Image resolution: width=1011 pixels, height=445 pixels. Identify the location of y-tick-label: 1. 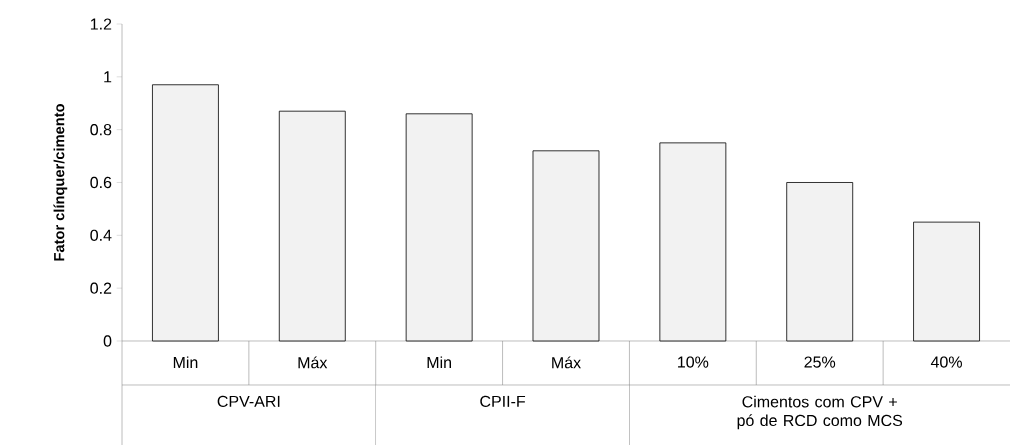
(108, 77).